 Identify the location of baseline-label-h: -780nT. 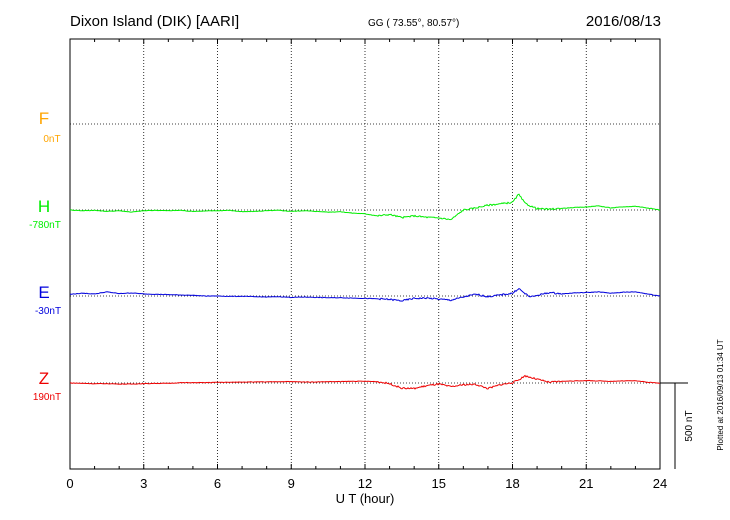
(45, 225).